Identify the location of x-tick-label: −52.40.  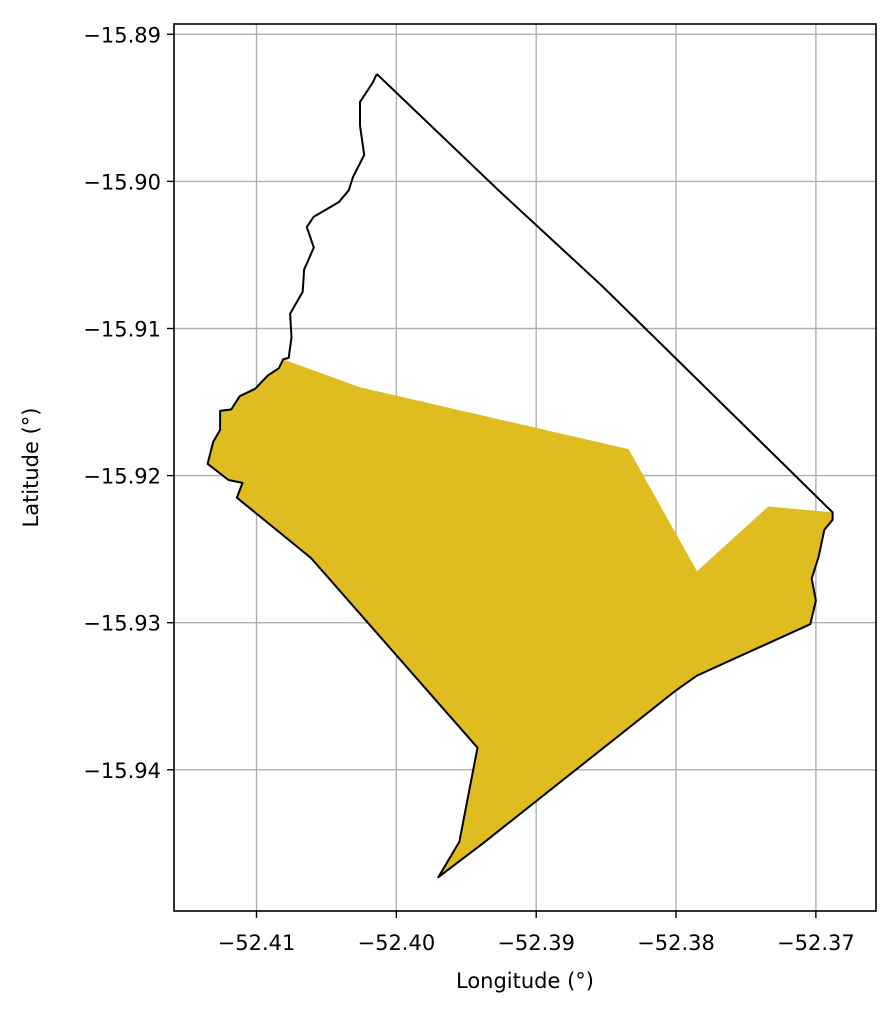
(396, 943).